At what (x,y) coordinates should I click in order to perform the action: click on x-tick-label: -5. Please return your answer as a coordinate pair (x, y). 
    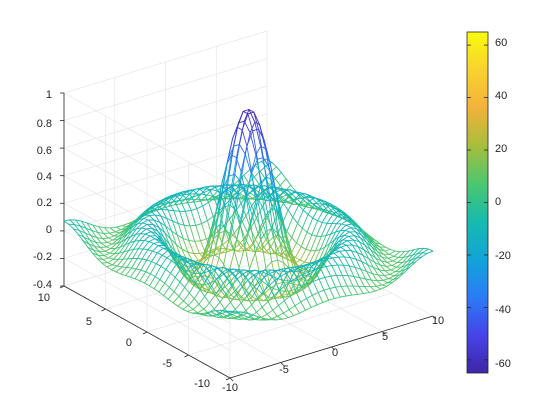
    Looking at the image, I should click on (284, 370).